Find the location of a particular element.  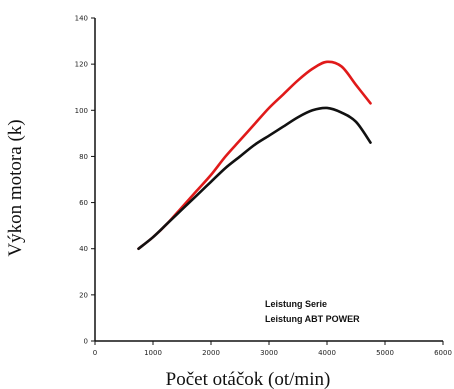

x-axis-title: Počet otáčok (ot/min) is located at coordinates (248, 379).